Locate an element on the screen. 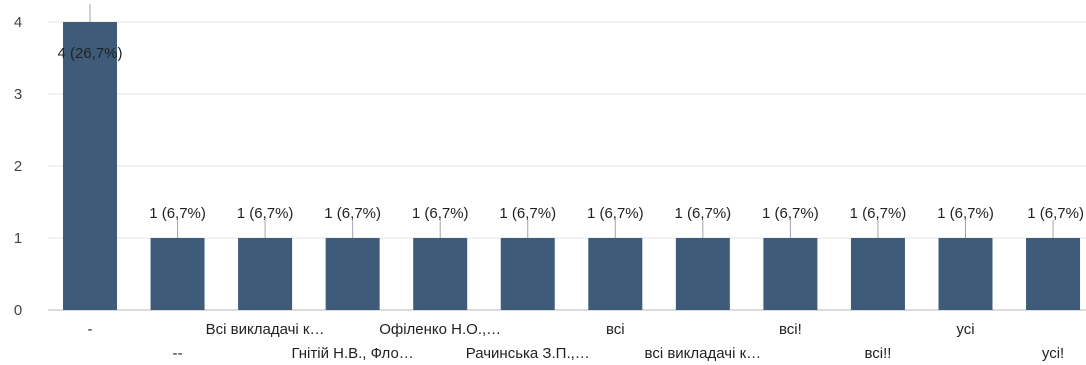 This screenshot has width=1086, height=365. y-tick-label: 4 is located at coordinates (18, 22).